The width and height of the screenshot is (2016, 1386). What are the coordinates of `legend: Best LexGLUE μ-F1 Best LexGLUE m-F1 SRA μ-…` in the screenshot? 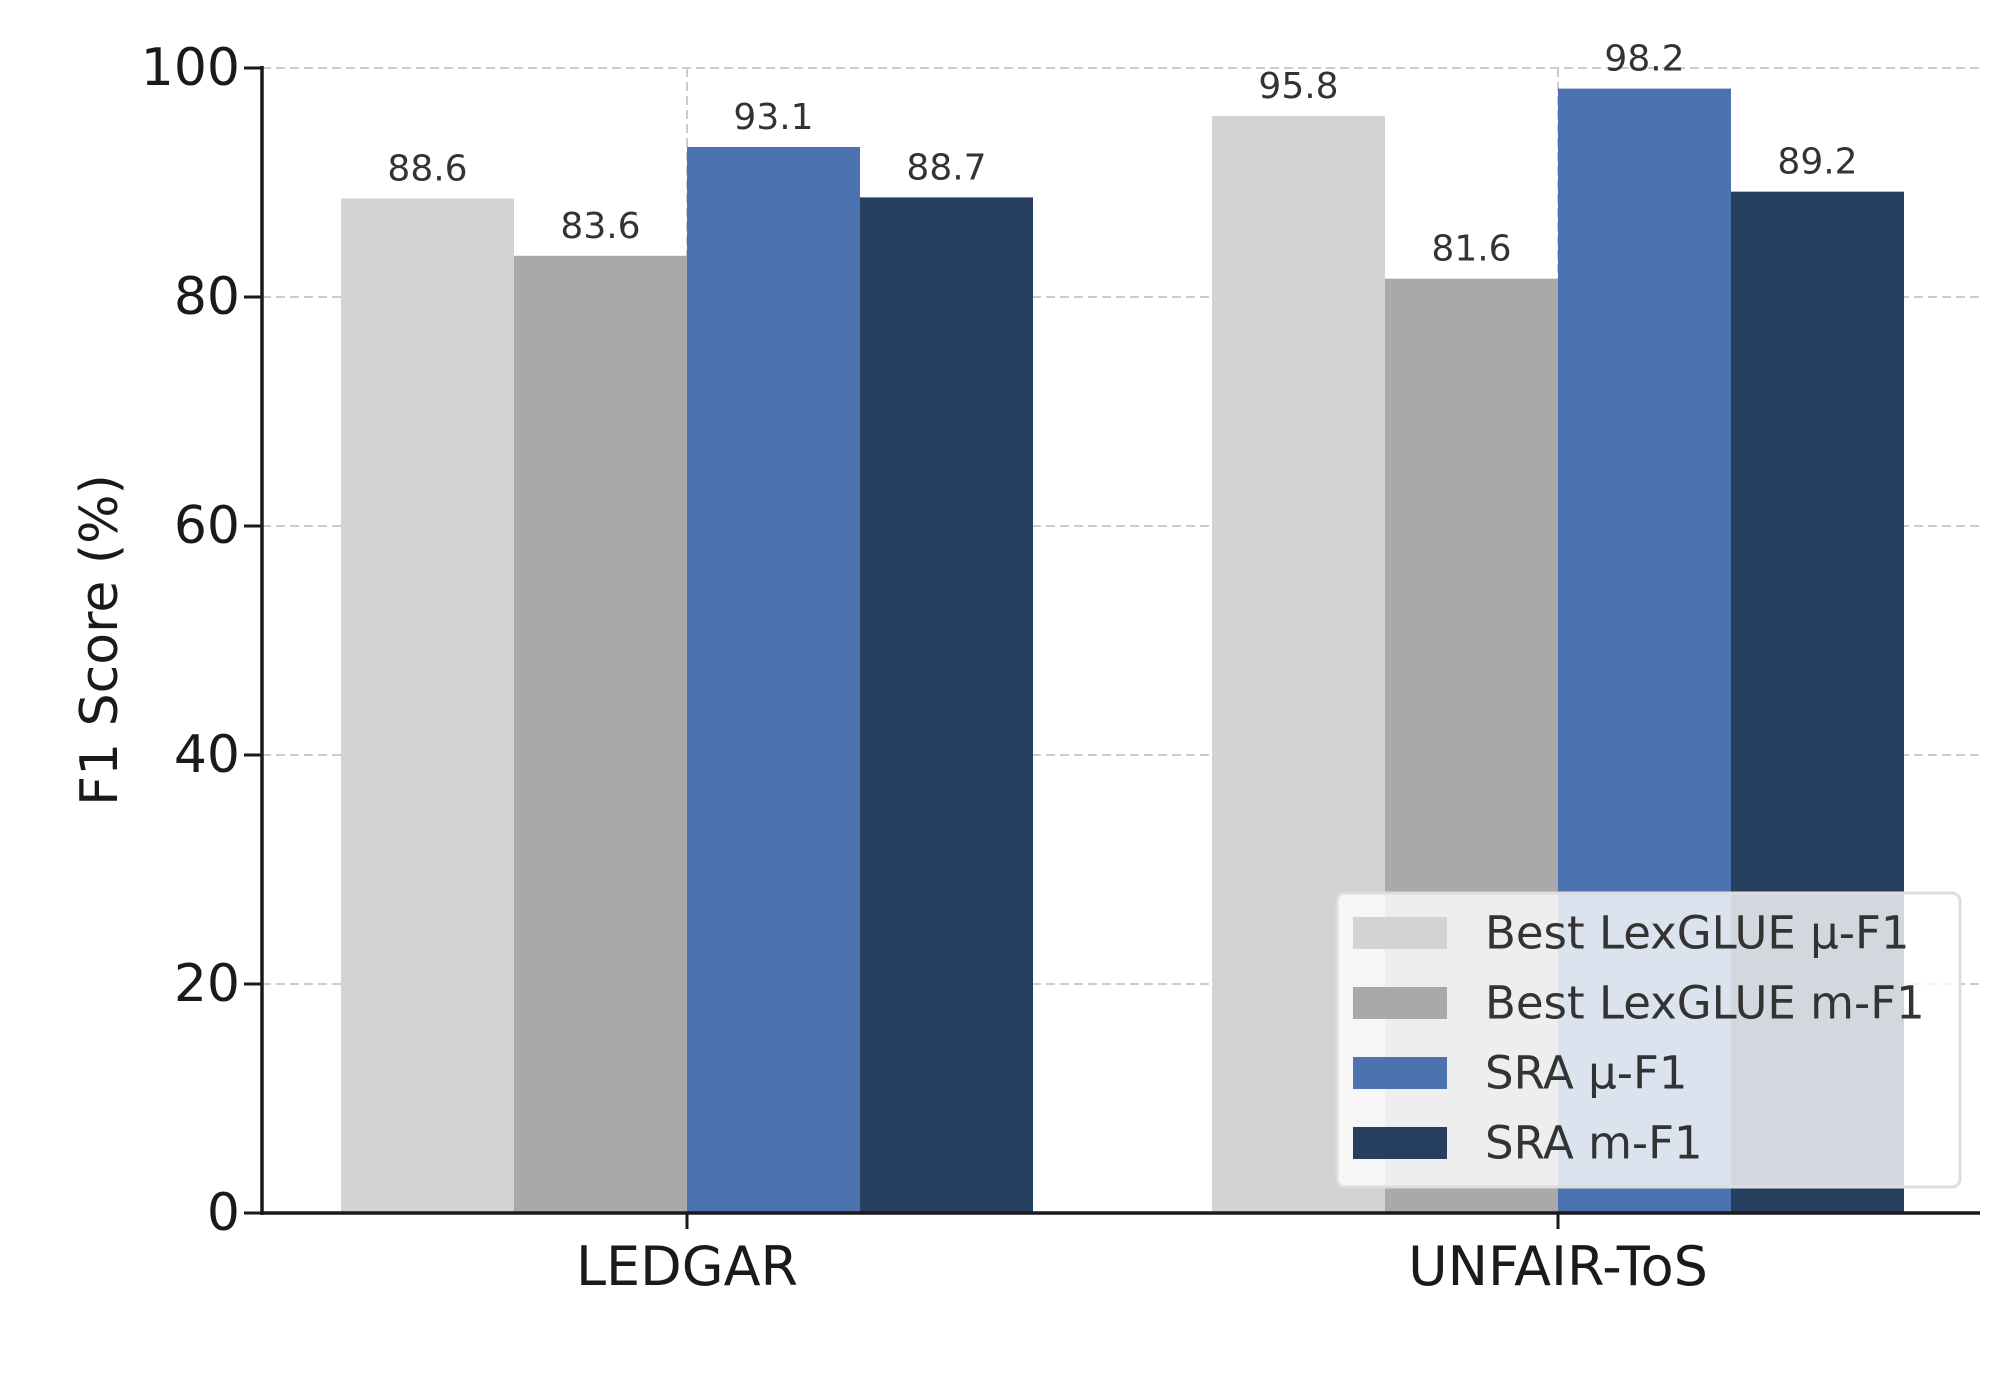 It's located at (1648, 1040).